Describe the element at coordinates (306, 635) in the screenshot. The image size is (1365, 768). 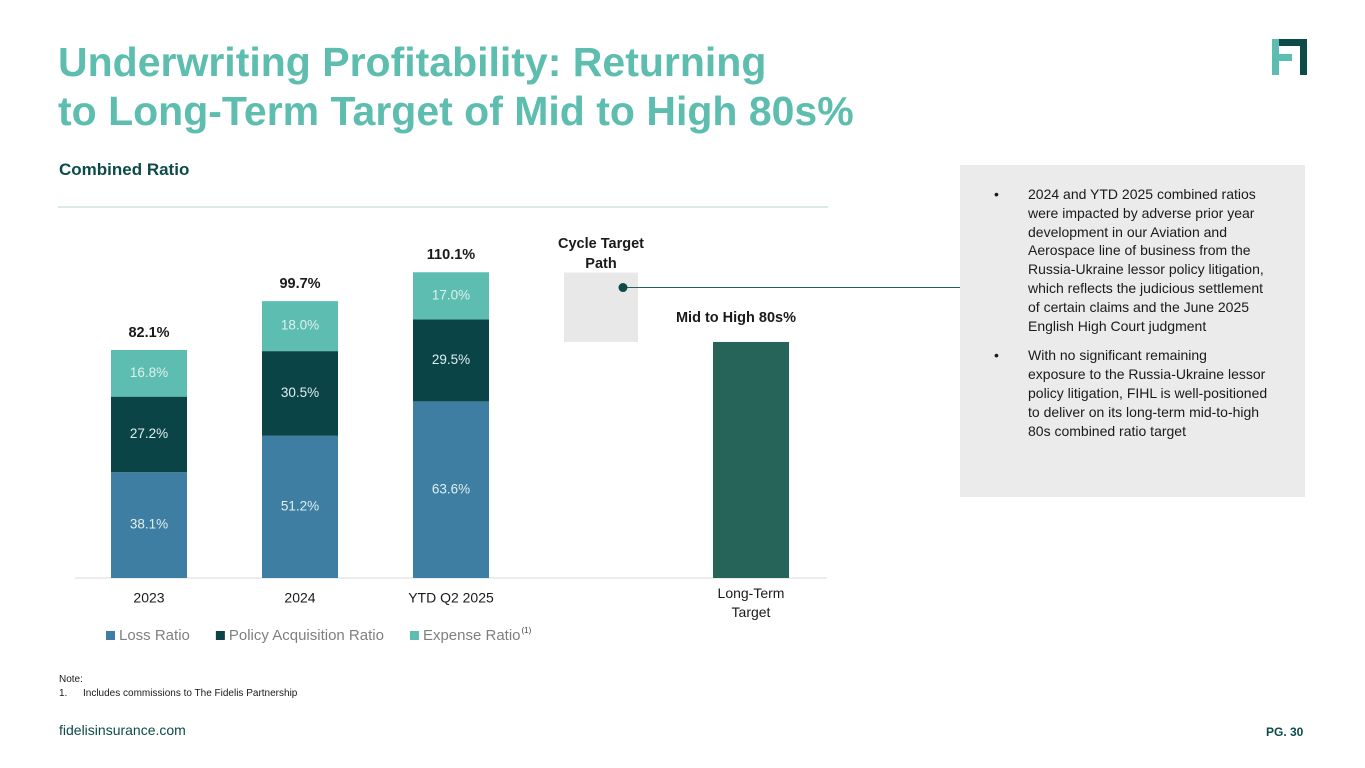
I see `legend-label: Policy Acquisition Ratio` at that location.